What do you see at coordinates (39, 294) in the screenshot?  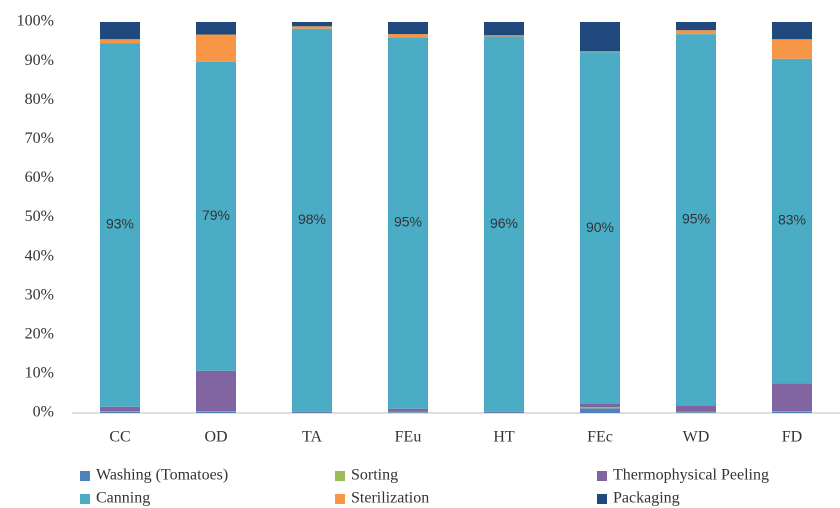 I see `y-tick-label: 30%` at bounding box center [39, 294].